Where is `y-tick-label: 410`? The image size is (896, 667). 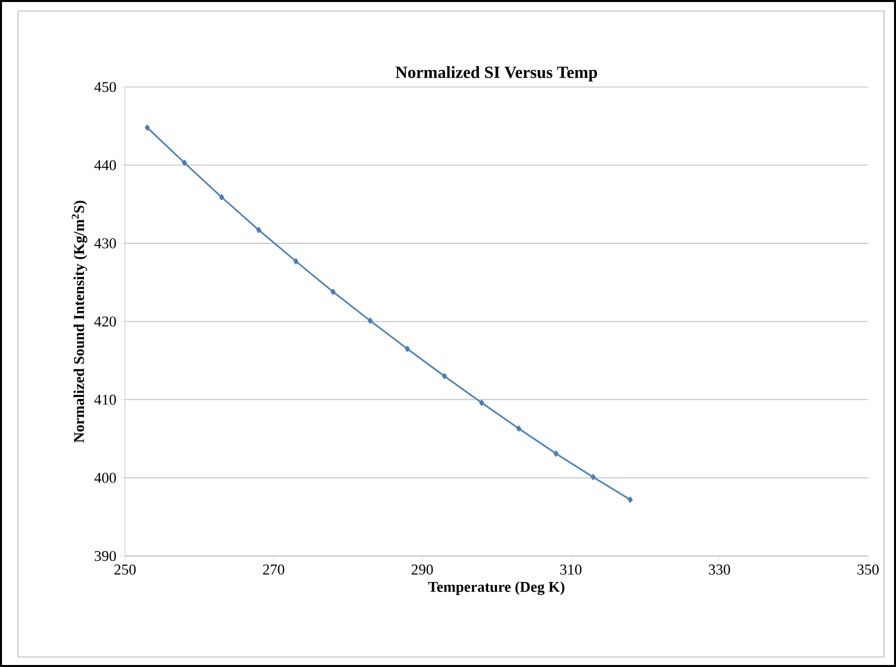
y-tick-label: 410 is located at coordinates (105, 399).